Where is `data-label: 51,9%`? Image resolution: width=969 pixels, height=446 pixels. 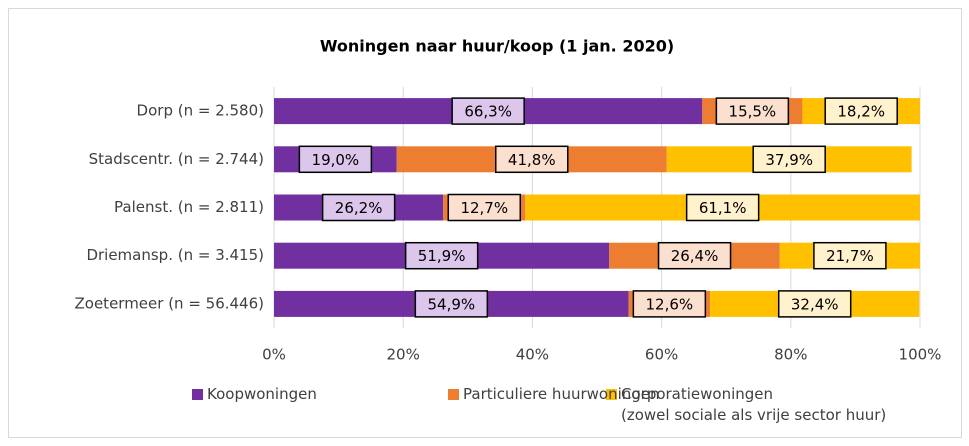
data-label: 51,9% is located at coordinates (442, 256).